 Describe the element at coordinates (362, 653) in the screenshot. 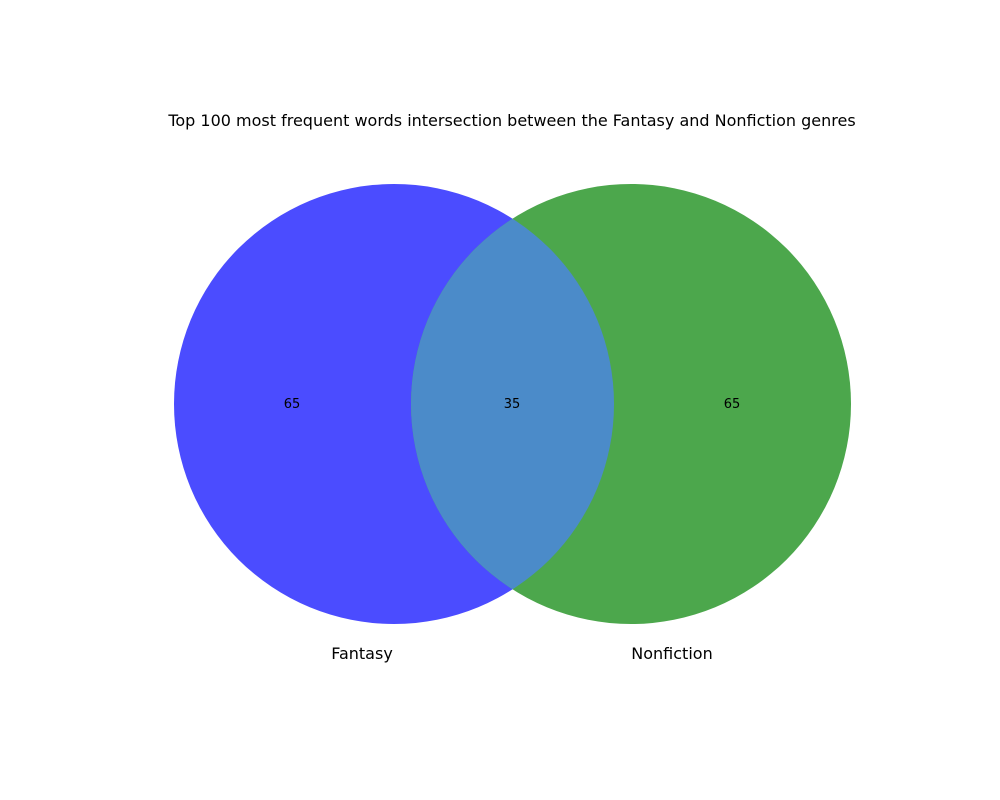

I see `fantasy-set-label: Fantasy` at that location.